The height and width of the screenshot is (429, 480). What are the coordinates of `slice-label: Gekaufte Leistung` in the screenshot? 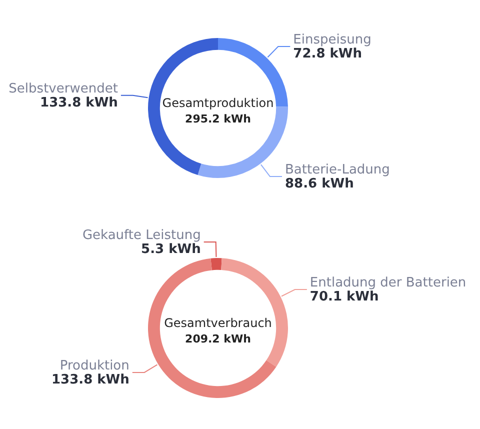 It's located at (141, 235).